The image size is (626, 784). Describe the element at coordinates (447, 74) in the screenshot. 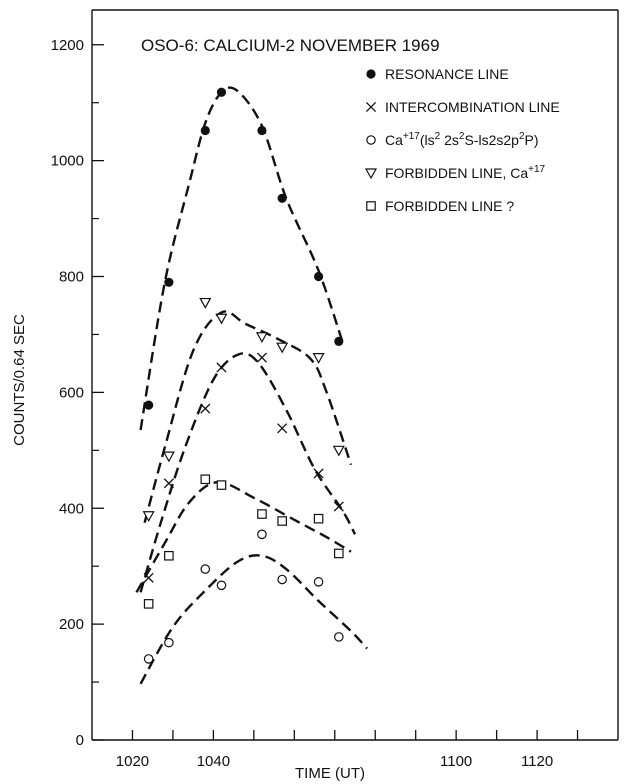

I see `legend-label-1: RESONANCE LINE` at that location.